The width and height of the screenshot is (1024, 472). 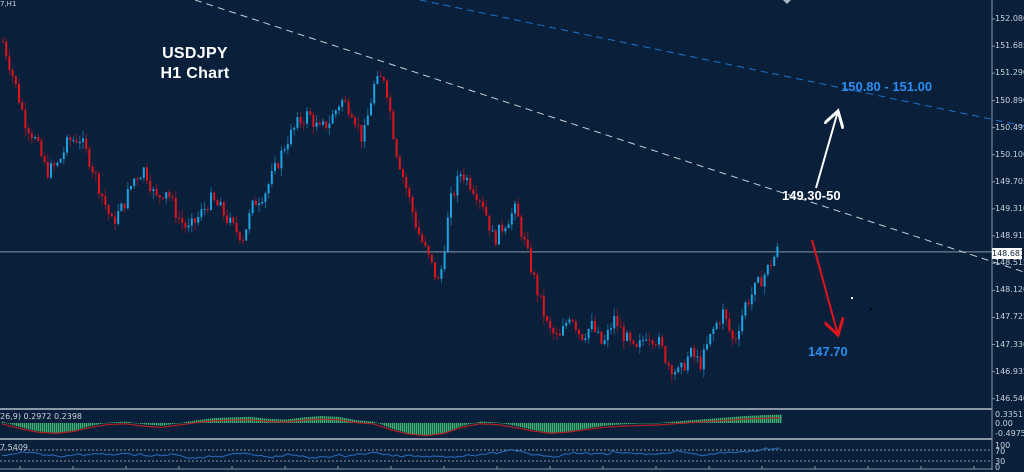 What do you see at coordinates (811, 195) in the screenshot?
I see `pivot-label: 149.30-50` at bounding box center [811, 195].